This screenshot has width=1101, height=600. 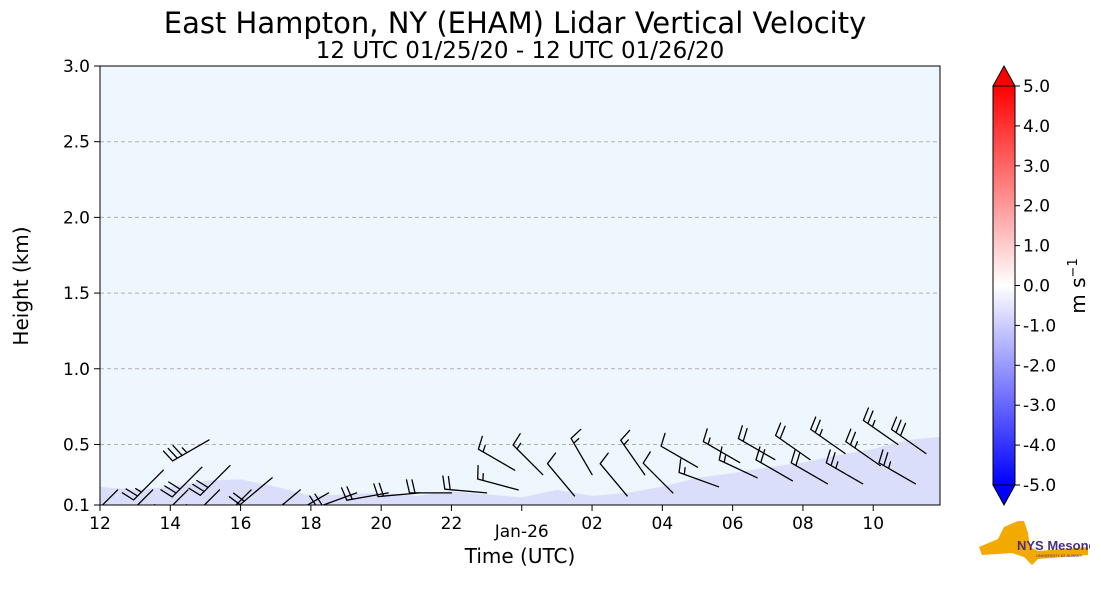 I want to click on colorbar-tick-label: 4.0, so click(x=1036, y=127).